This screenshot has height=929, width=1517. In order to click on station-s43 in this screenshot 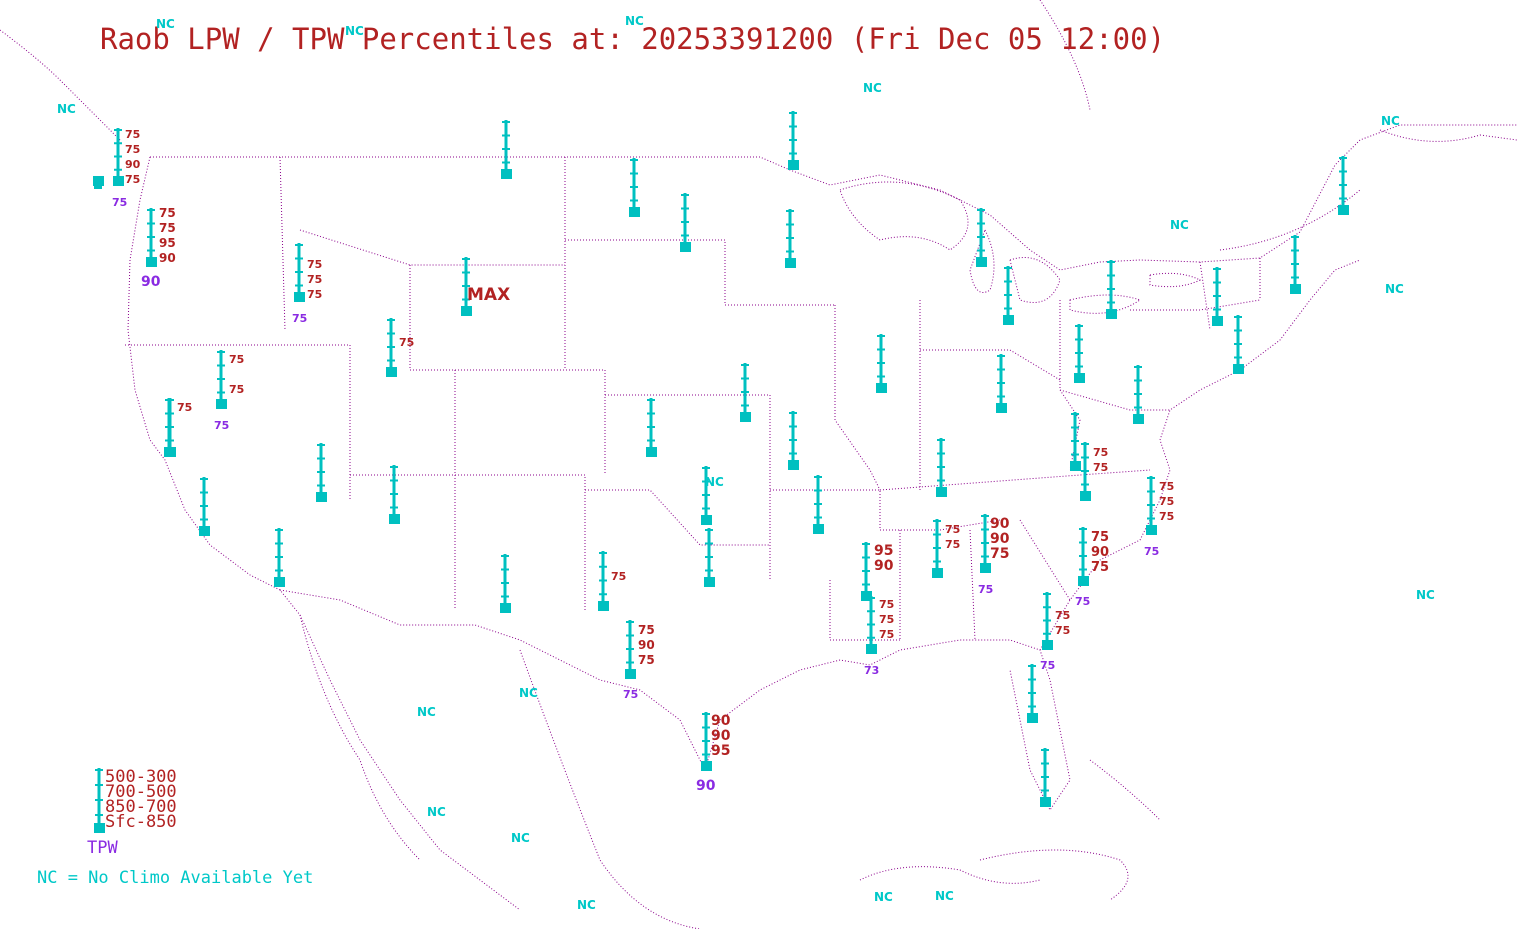, I will do `click(321, 472)`.